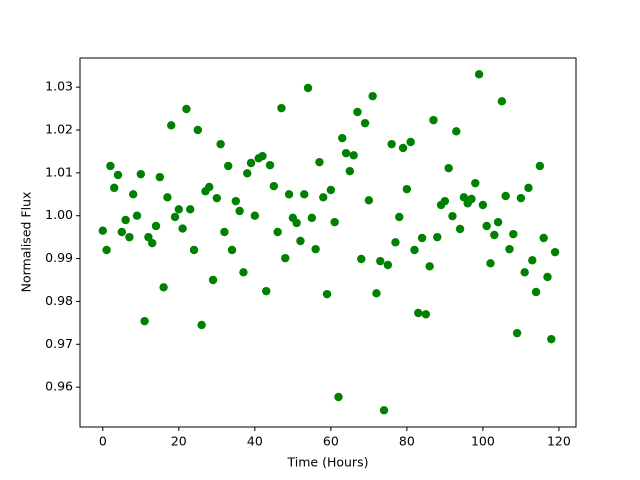  I want to click on y-tick-label: 1.03, so click(59, 86).